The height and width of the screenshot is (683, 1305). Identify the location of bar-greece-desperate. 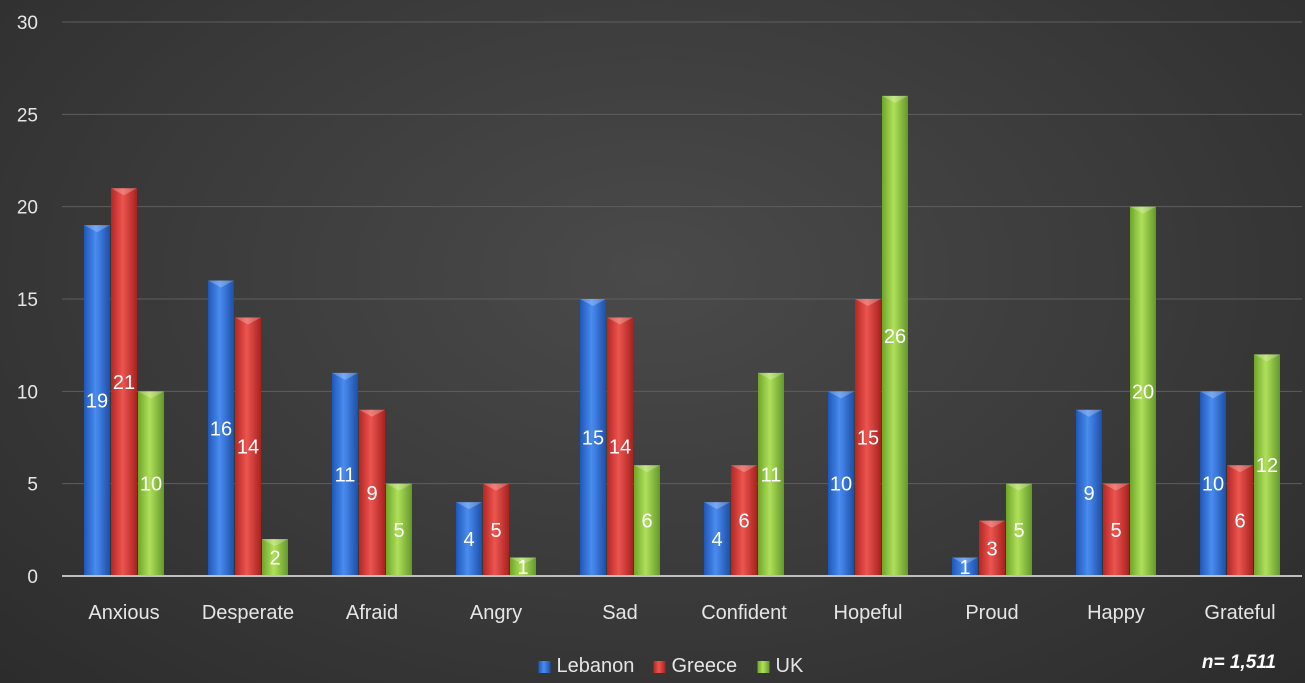
(248, 446).